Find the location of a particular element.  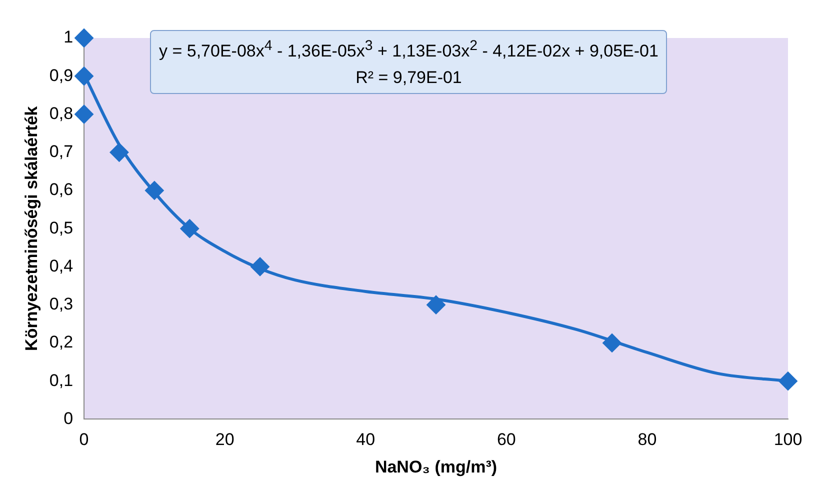

y-tick-label: 0,3 is located at coordinates (61, 304).